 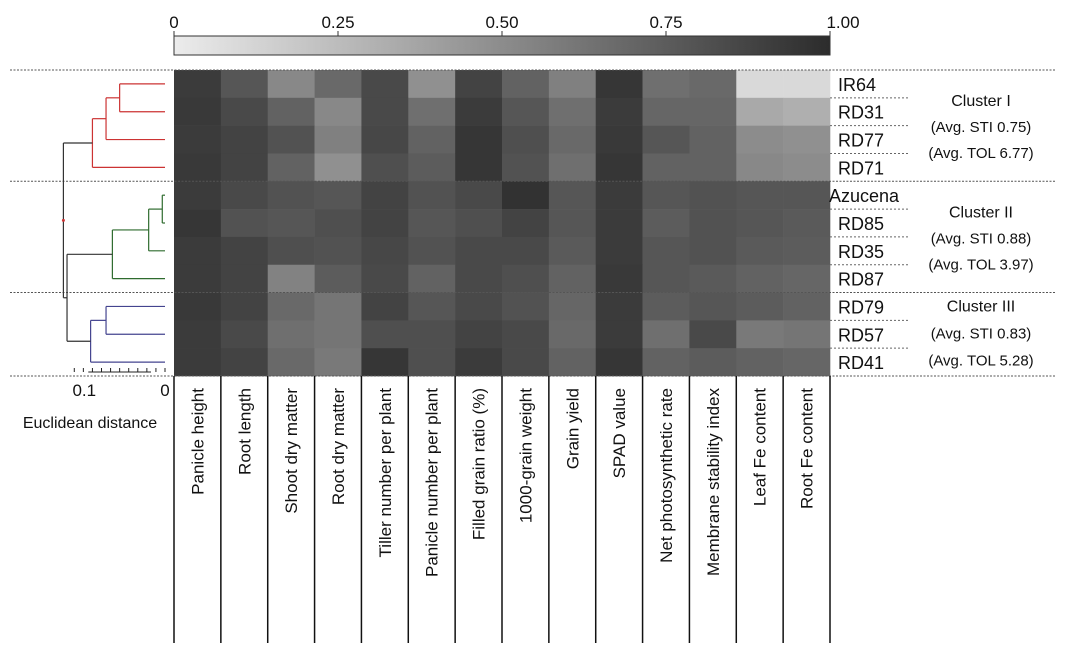 I want to click on column-label: Panicle height, so click(x=197, y=441).